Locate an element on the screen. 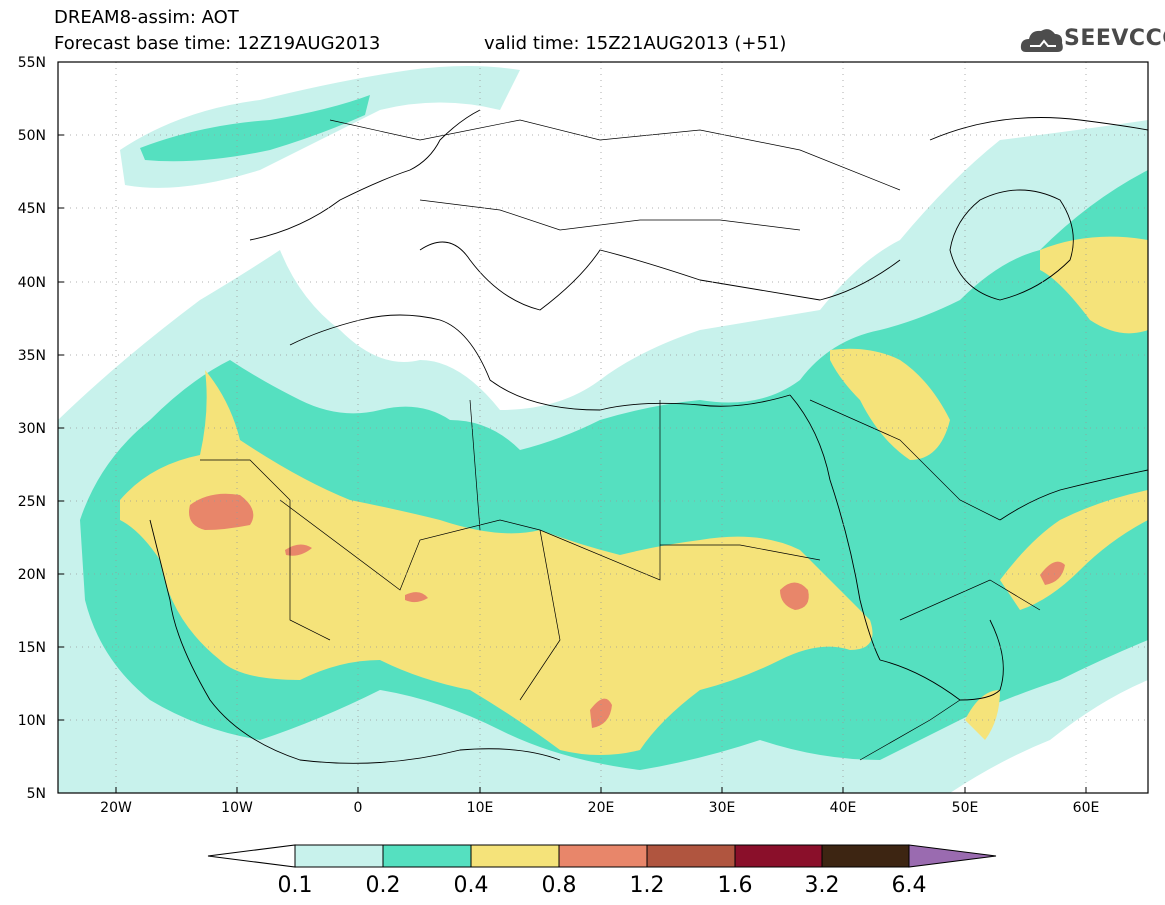  valid-time: valid time: 15Z21AUG2013 (+51) is located at coordinates (635, 43).